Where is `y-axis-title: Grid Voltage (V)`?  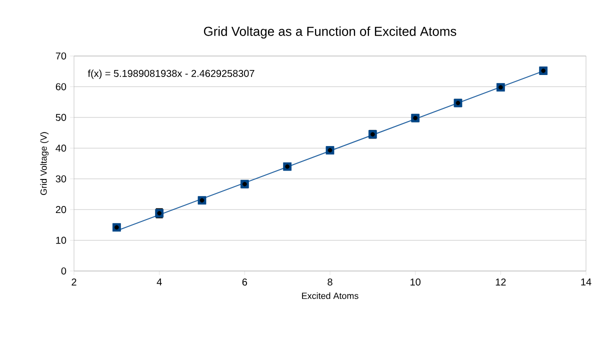 y-axis-title: Grid Voltage (V) is located at coordinates (44, 163).